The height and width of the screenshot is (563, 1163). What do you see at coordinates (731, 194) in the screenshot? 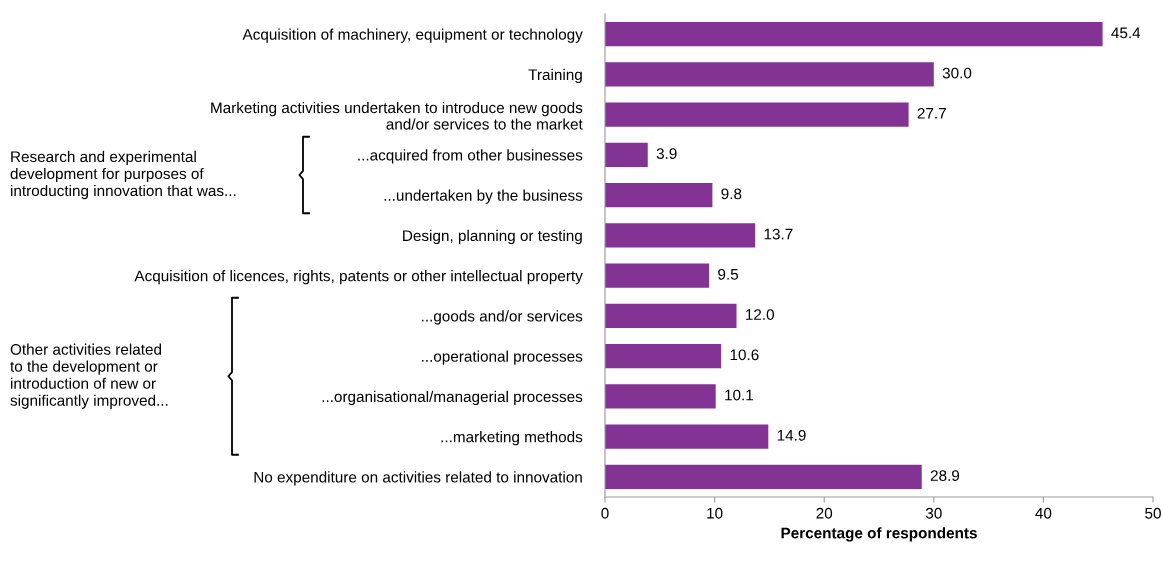
I see `data-label: 9.8` at bounding box center [731, 194].